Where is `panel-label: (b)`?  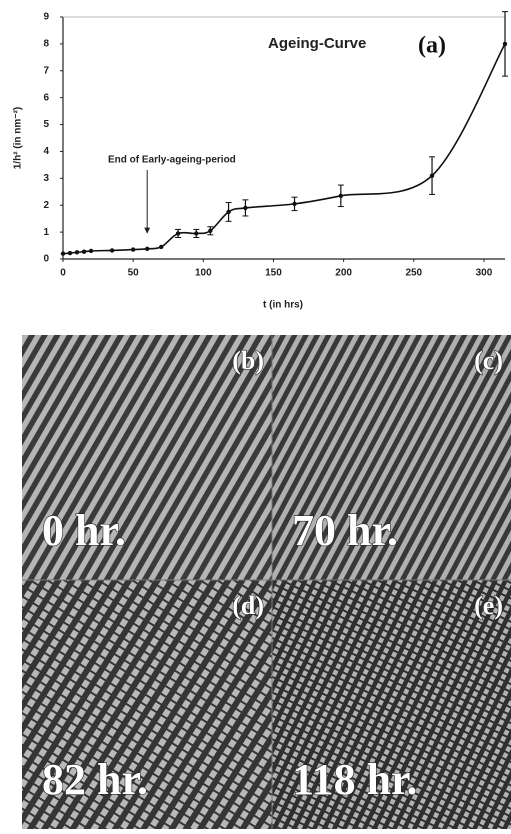
panel-label: (b) is located at coordinates (248, 360).